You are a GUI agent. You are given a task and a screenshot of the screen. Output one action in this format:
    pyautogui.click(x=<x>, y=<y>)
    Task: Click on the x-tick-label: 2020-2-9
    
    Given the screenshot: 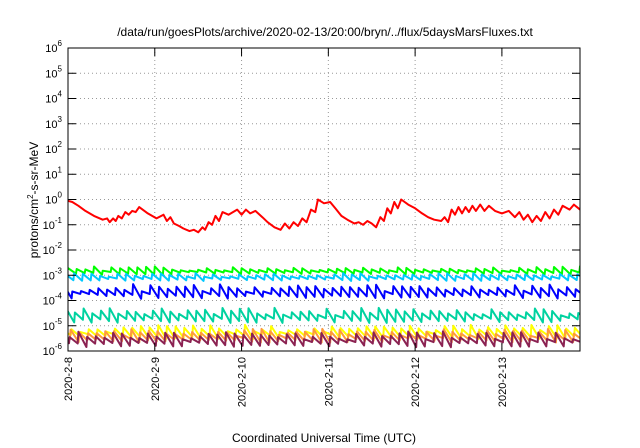 What is the action you would take?
    pyautogui.click(x=156, y=379)
    